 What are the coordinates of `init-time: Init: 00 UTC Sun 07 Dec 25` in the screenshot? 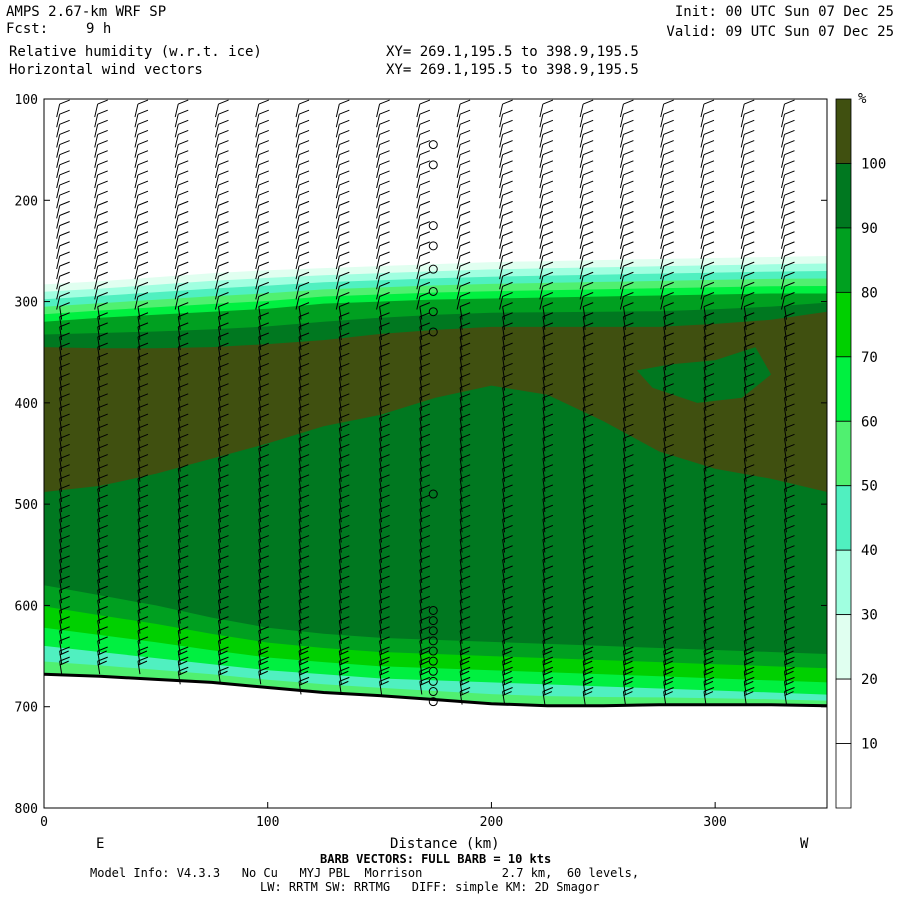 It's located at (784, 12).